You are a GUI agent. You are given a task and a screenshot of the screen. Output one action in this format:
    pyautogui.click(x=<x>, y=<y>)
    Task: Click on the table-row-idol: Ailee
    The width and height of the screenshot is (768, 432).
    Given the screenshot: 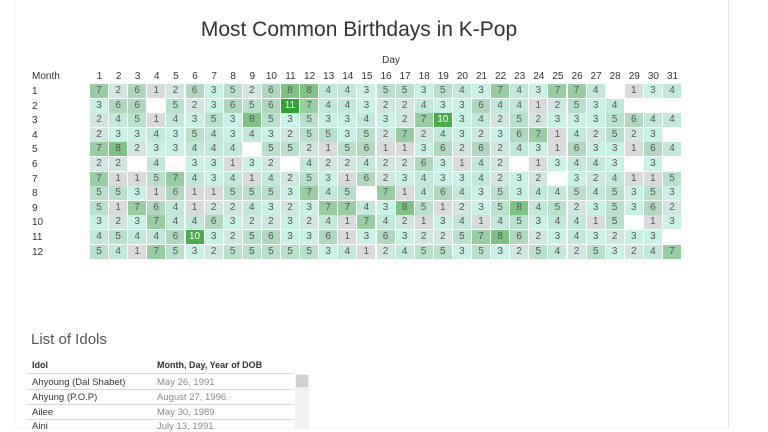 What is the action you would take?
    pyautogui.click(x=43, y=412)
    